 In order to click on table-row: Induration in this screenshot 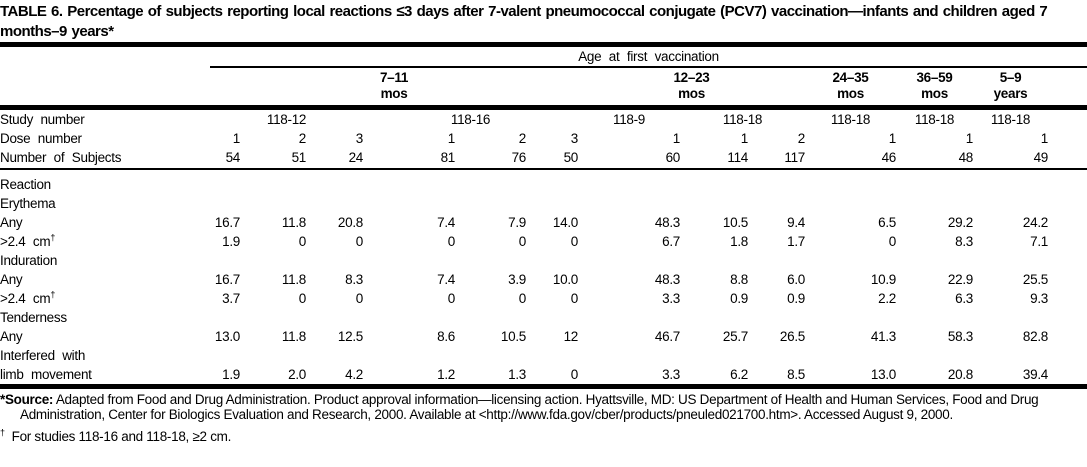, I will do `click(543, 260)`.